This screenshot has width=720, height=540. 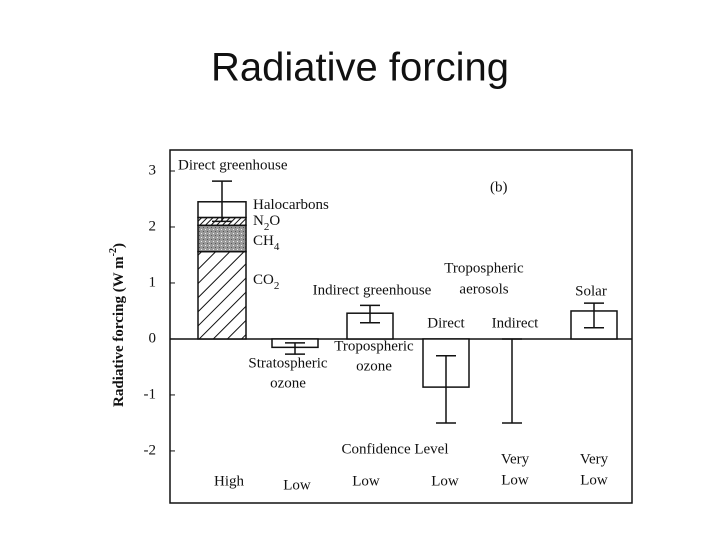 What do you see at coordinates (499, 187) in the screenshot?
I see `panel-label: (b)` at bounding box center [499, 187].